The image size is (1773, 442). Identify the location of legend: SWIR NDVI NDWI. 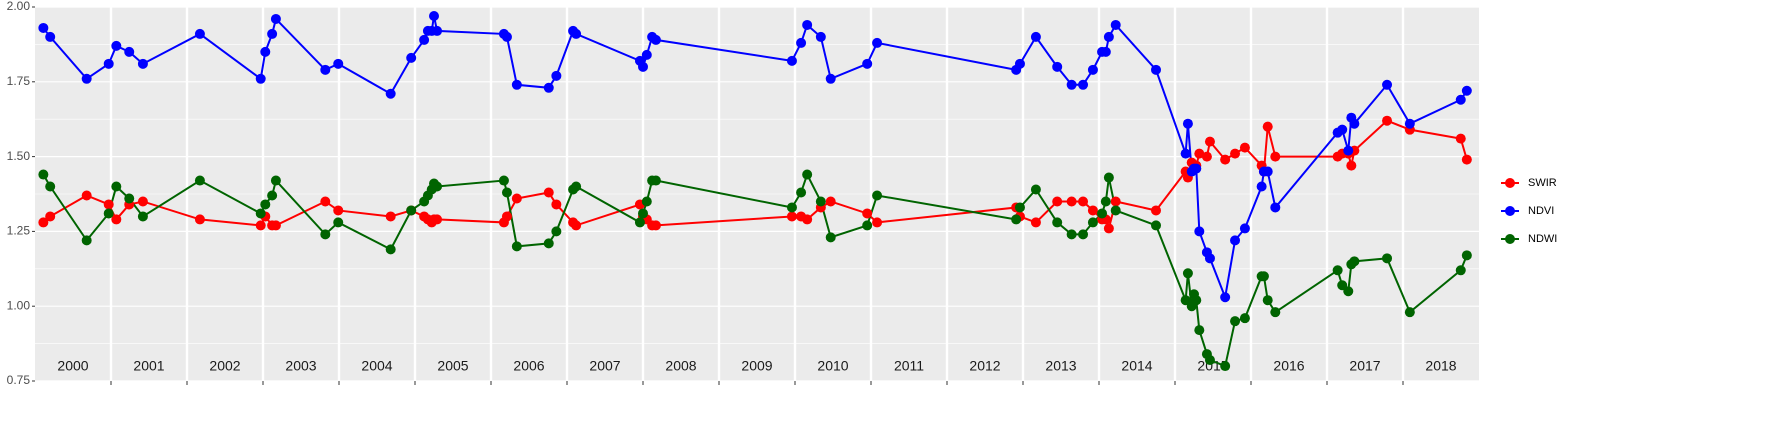
(1529, 211).